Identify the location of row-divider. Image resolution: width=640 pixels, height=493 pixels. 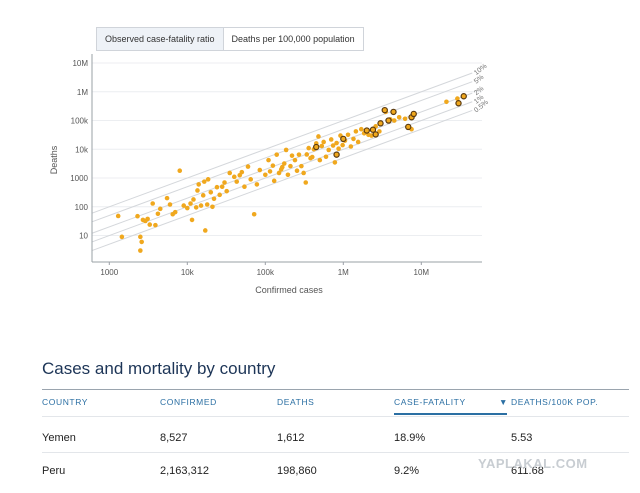
(335, 452).